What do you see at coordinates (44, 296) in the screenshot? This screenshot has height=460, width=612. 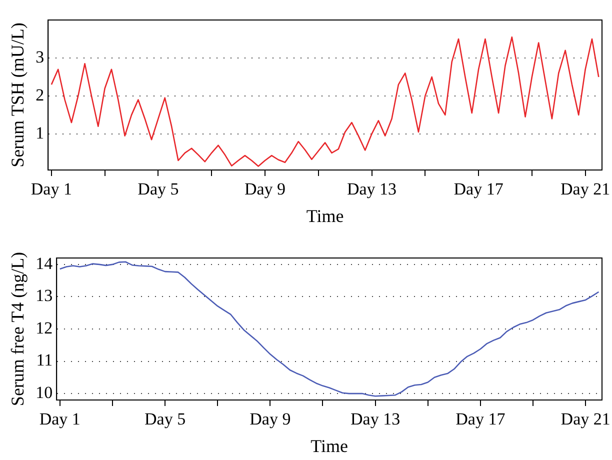 I see `y-tick-label: 13` at bounding box center [44, 296].